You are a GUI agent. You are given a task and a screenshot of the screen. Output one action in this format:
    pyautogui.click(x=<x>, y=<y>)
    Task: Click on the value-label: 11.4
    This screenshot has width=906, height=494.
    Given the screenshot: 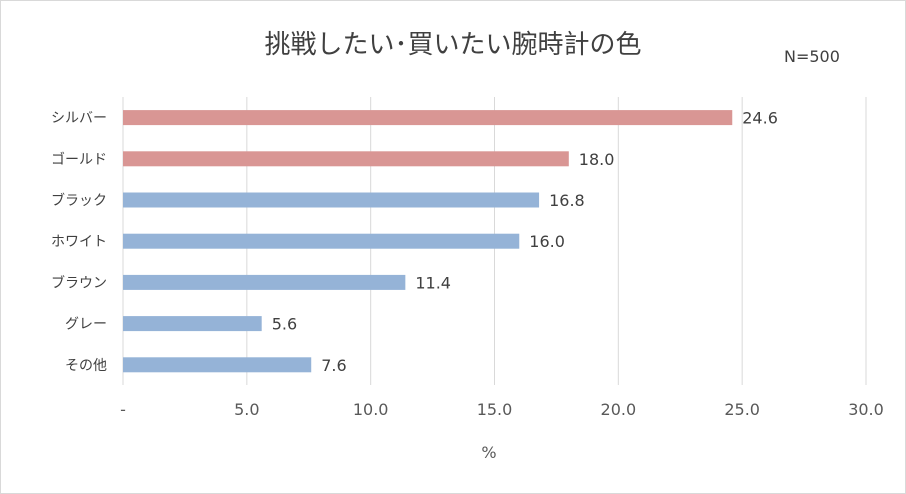 What is the action you would take?
    pyautogui.click(x=433, y=282)
    